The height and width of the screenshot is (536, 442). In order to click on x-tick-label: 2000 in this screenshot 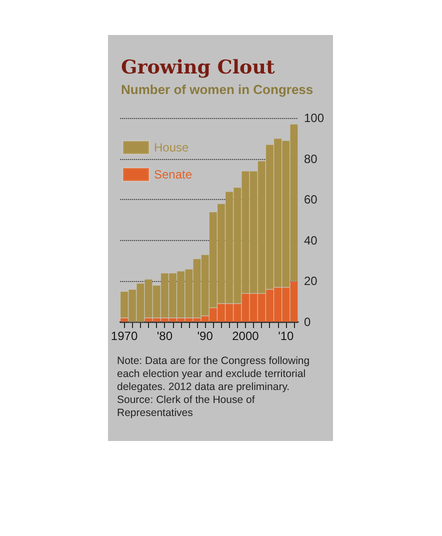, I will do `click(246, 336)`.